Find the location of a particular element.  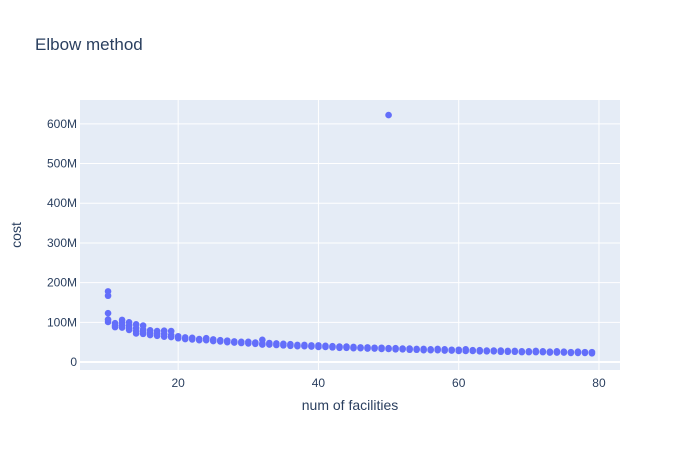

y-tick-label: 600M is located at coordinates (62, 124).